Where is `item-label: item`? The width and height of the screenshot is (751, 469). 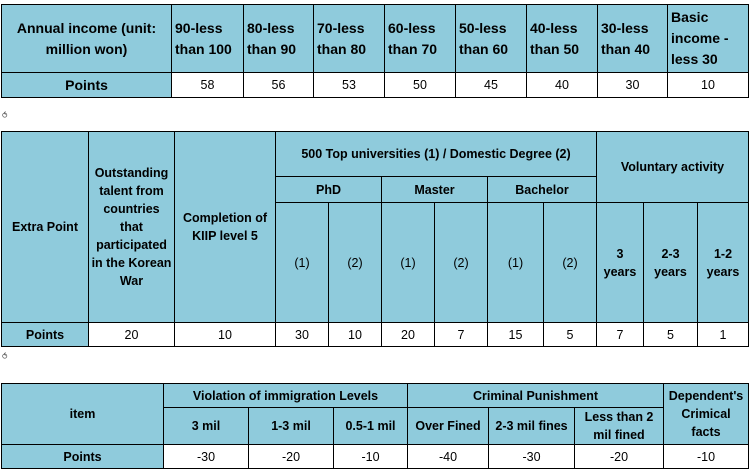 item-label: item is located at coordinates (82, 414).